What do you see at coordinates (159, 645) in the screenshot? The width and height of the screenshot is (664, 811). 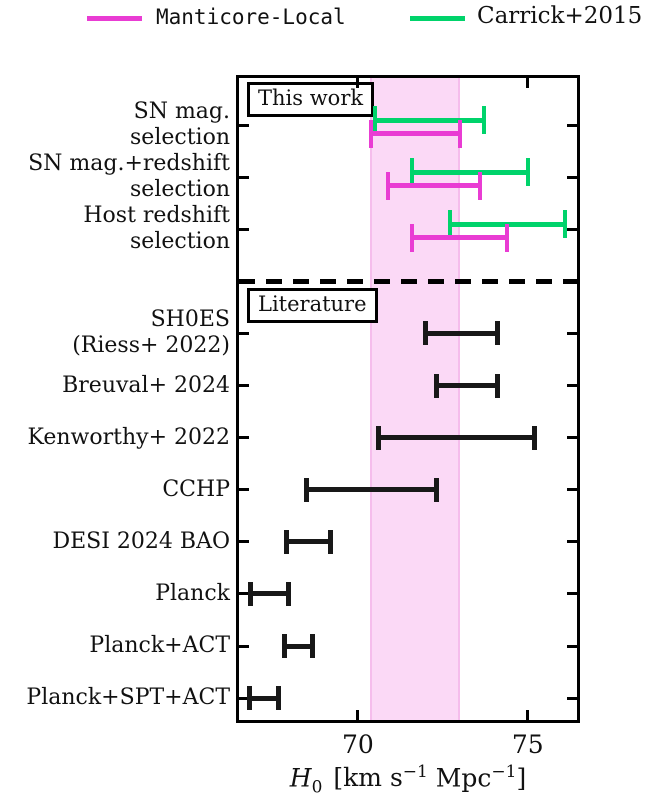 I see `row-label-planck-act: Planck+ACT` at bounding box center [159, 645].